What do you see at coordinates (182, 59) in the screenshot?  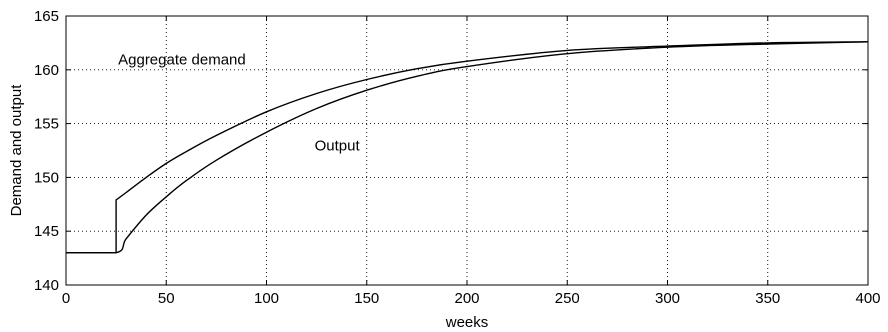 I see `annotation-label: Aggregate demand` at bounding box center [182, 59].